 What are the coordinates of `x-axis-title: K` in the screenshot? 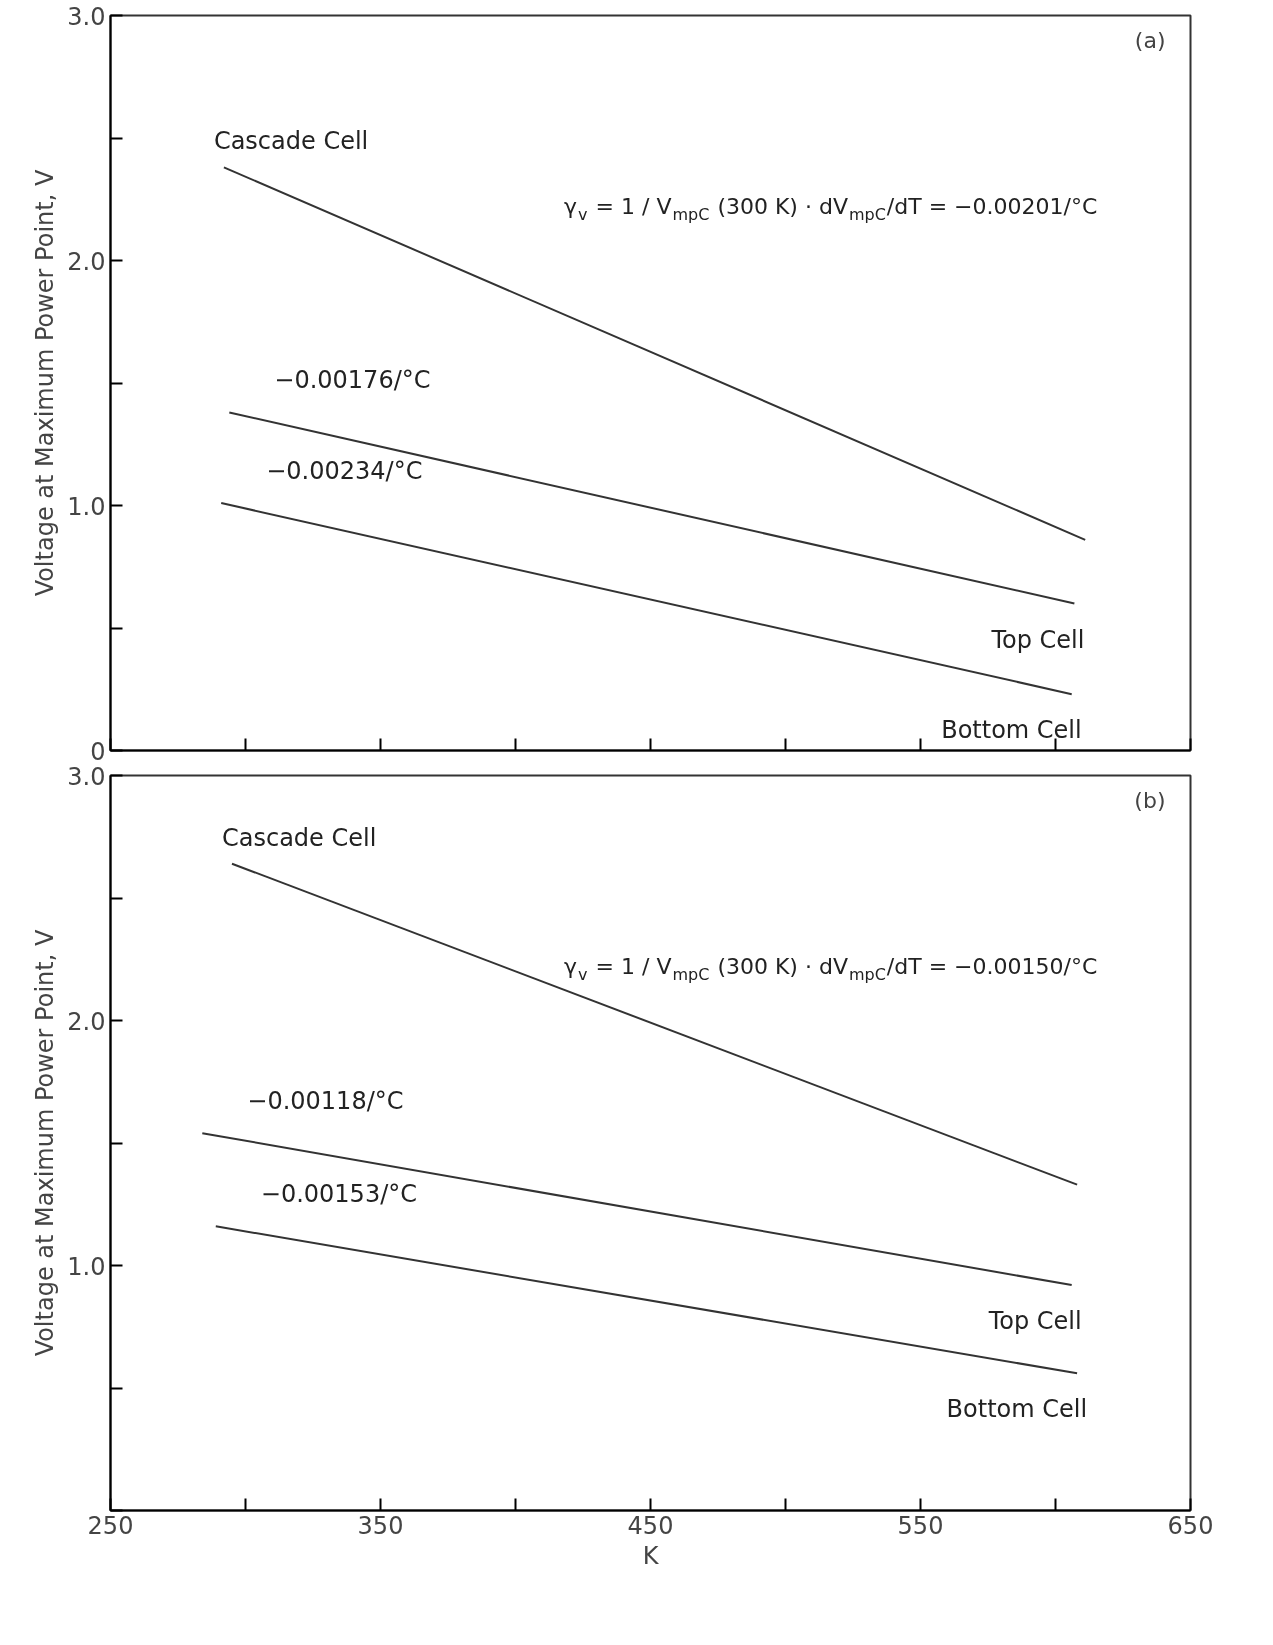 It's located at (651, 1555).